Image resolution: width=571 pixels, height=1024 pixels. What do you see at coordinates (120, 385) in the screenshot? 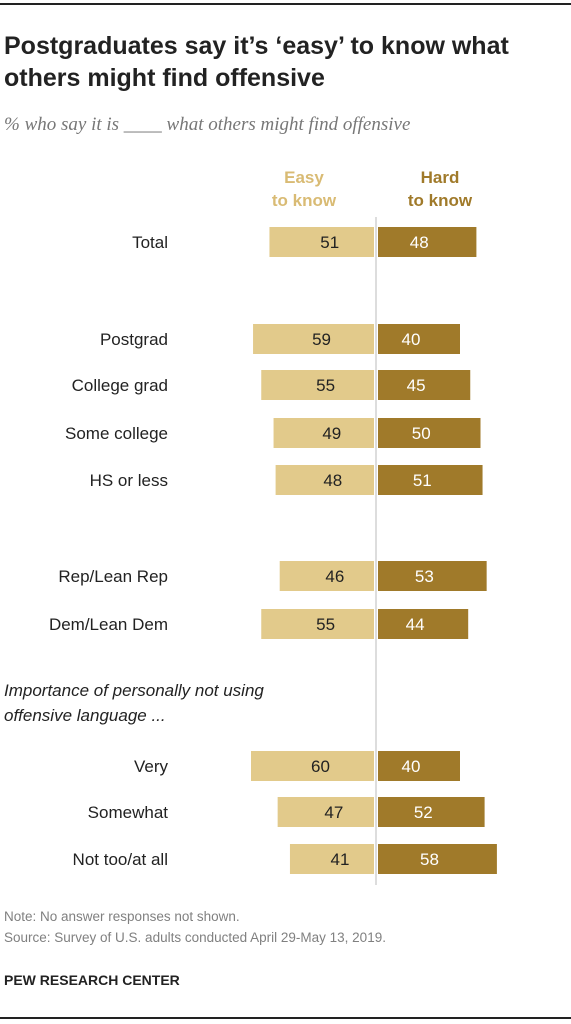
I see `category-label: College grad` at bounding box center [120, 385].